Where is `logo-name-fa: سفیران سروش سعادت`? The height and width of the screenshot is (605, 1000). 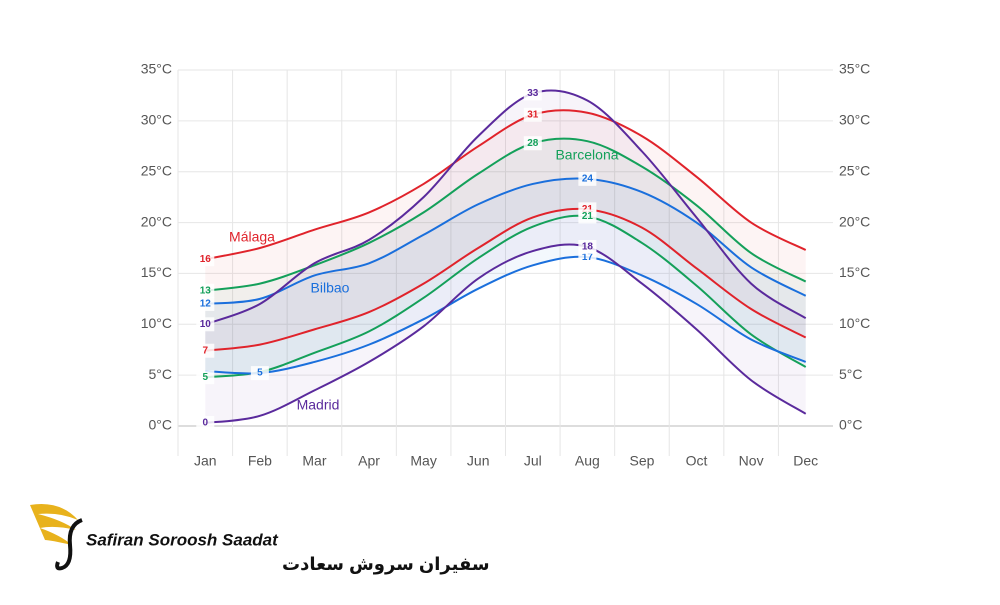 logo-name-fa: سفیران سروش سعادت is located at coordinates (386, 564).